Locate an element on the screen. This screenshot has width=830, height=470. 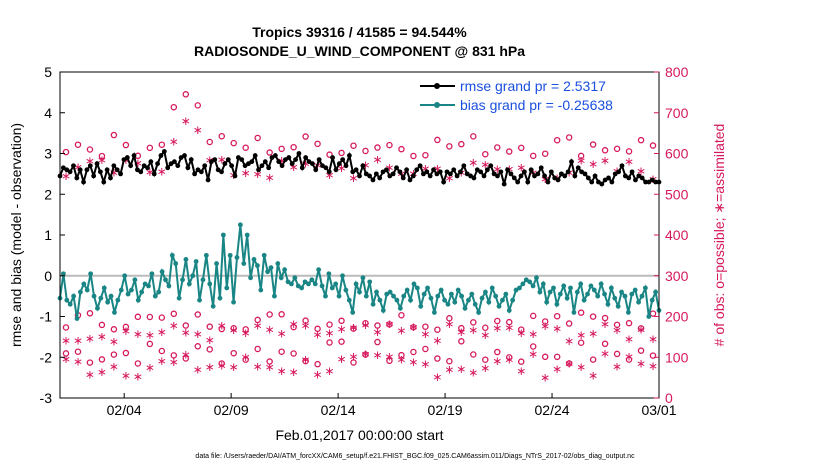
x-tick-label: 03/01 is located at coordinates (658, 410).